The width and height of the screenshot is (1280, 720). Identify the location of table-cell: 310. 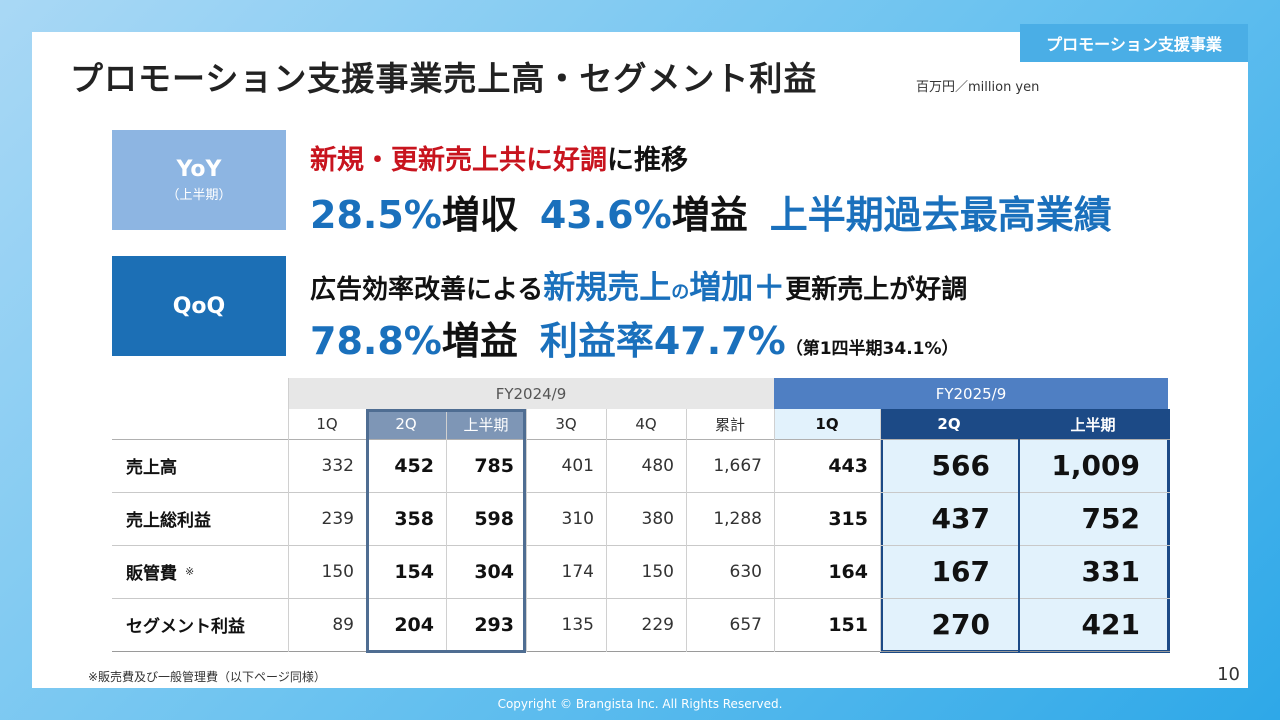
(577, 518).